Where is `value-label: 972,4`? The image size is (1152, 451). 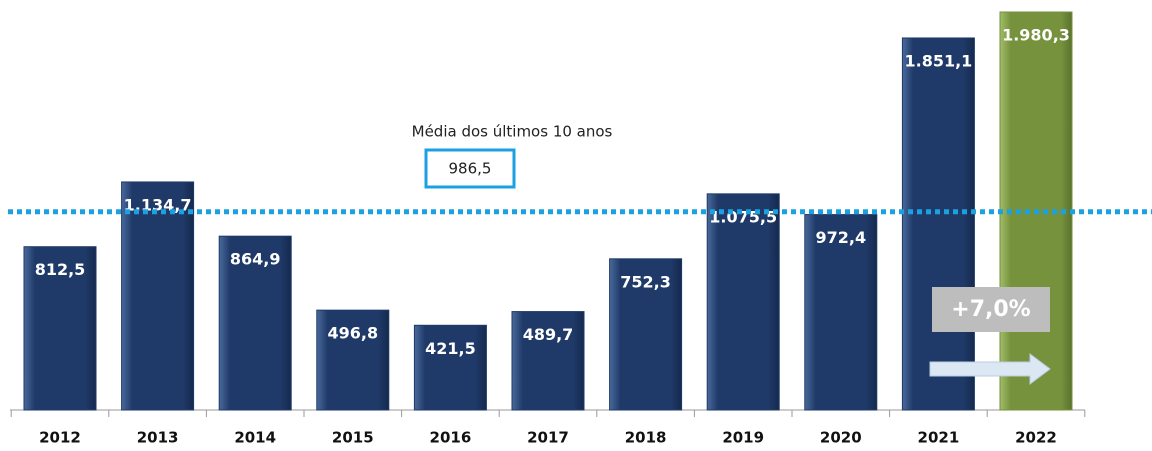
value-label: 972,4 is located at coordinates (840, 237).